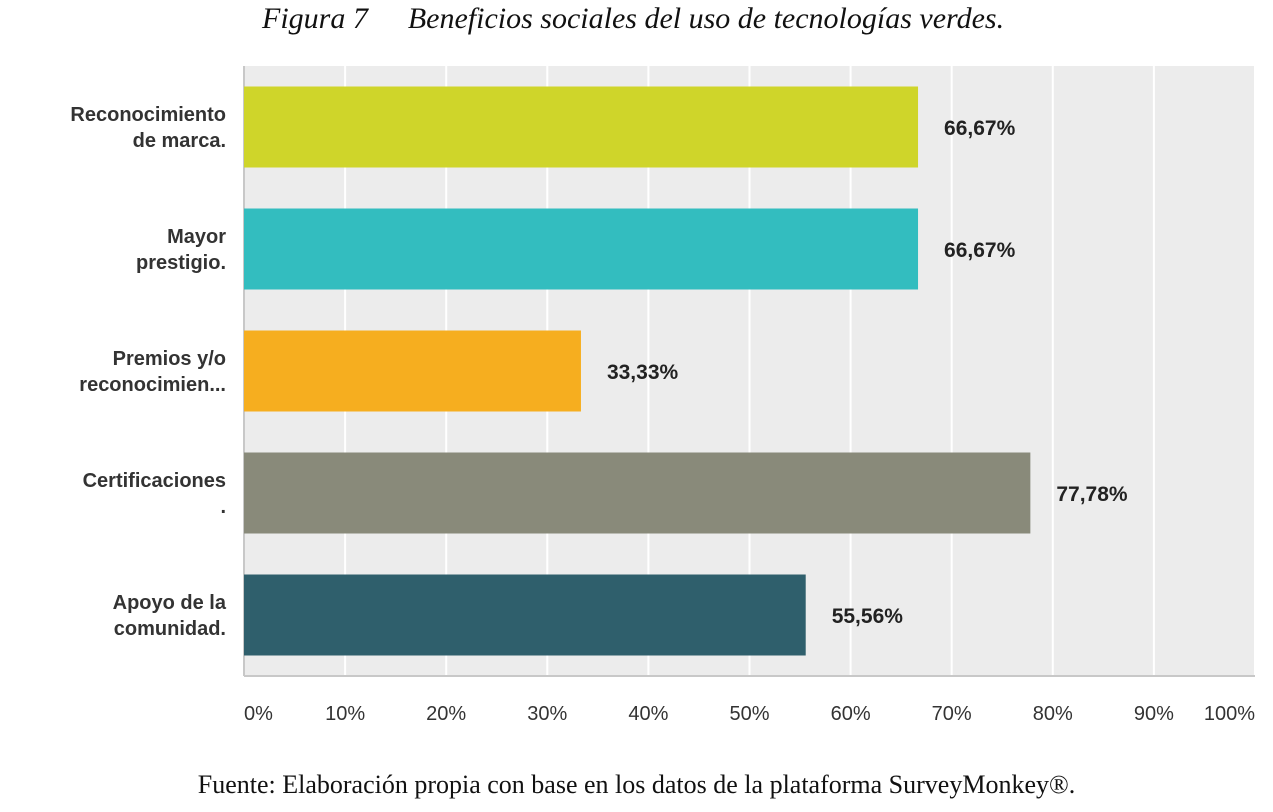 The width and height of the screenshot is (1273, 812). I want to click on x-tick-label: 10%, so click(345, 714).